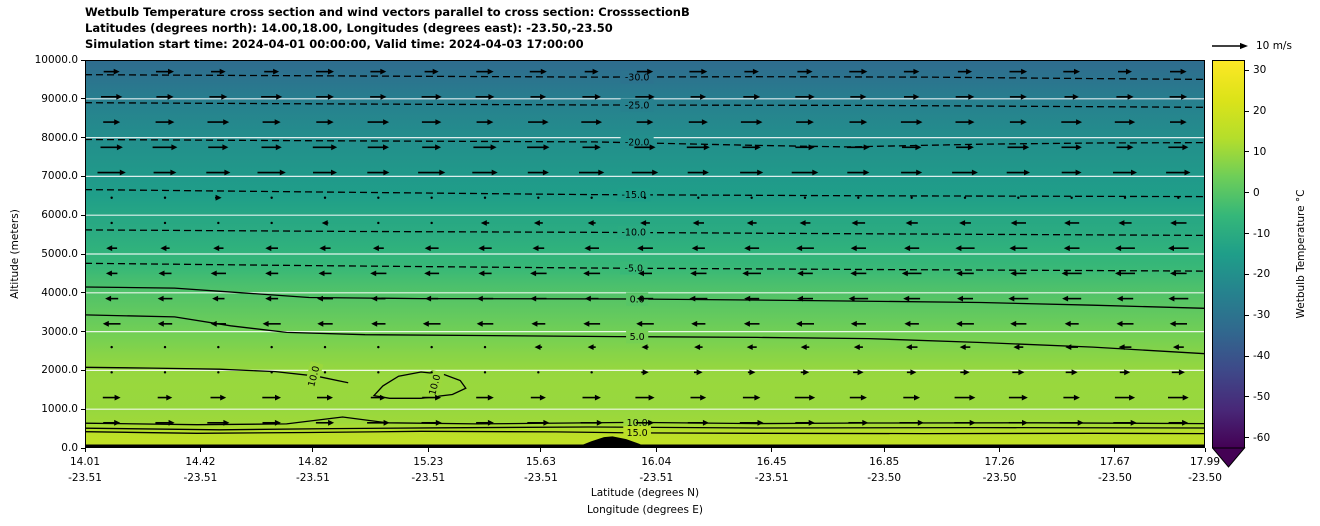  I want to click on svg-text: -15.0, so click(634, 195).